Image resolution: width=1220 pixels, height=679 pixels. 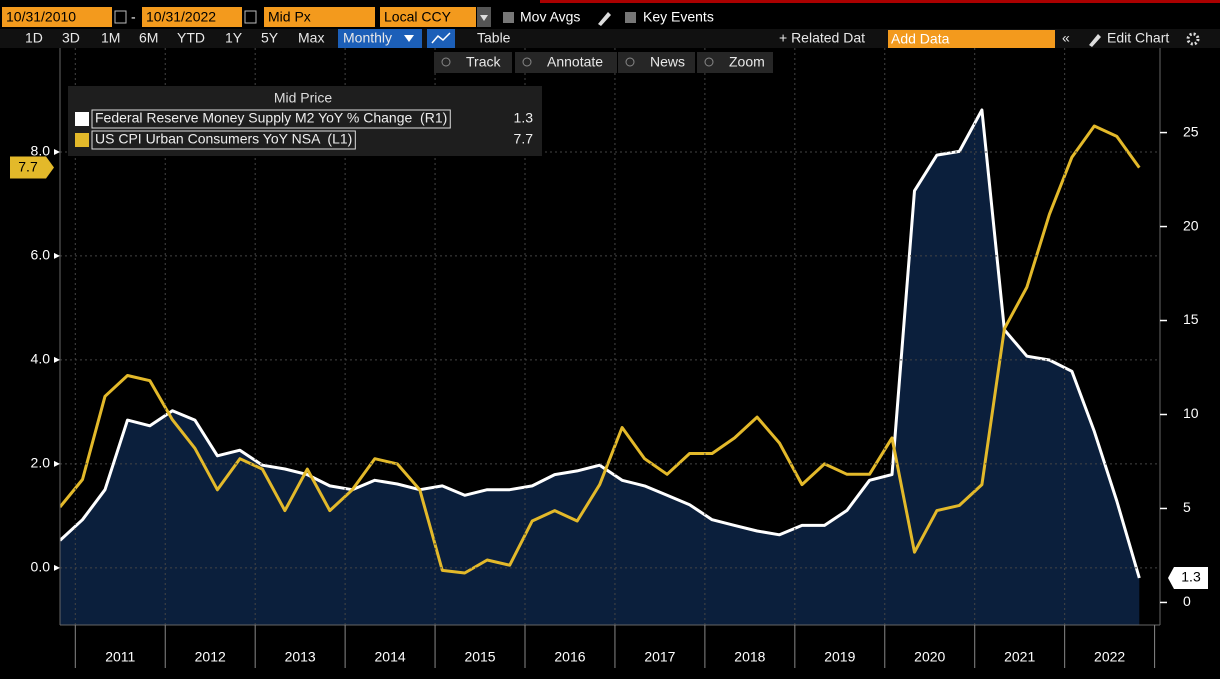 What do you see at coordinates (971, 39) in the screenshot?
I see `add-data-input` at bounding box center [971, 39].